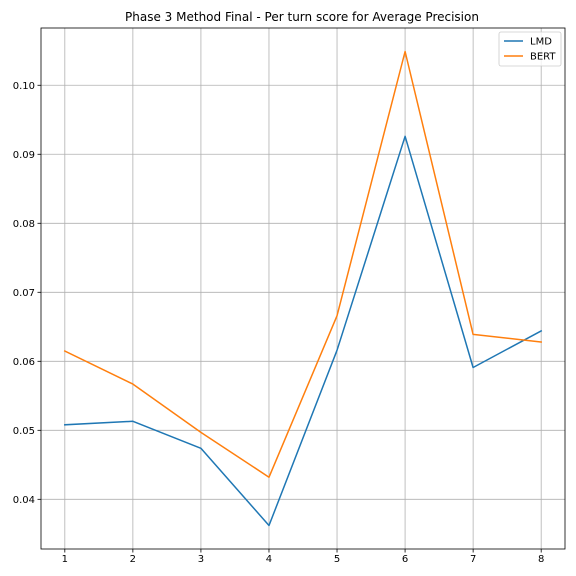 The image size is (576, 576). Describe the element at coordinates (24, 431) in the screenshot. I see `y-tick-label: 0.05` at that location.